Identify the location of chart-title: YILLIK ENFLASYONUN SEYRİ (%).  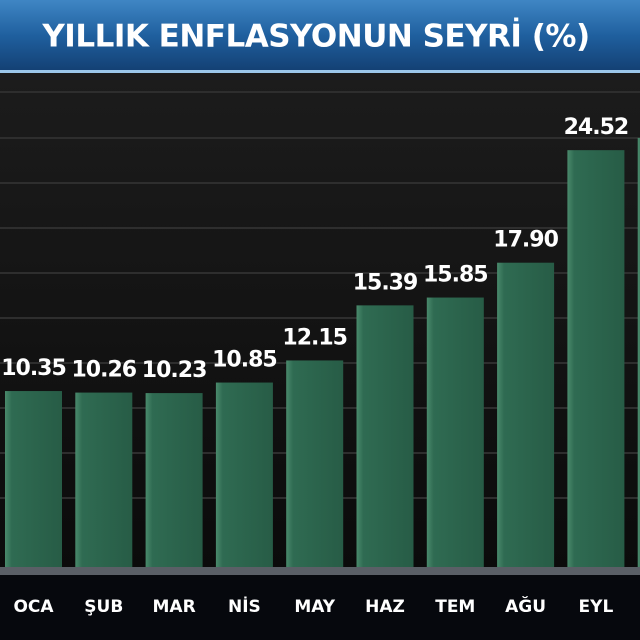
(315, 37).